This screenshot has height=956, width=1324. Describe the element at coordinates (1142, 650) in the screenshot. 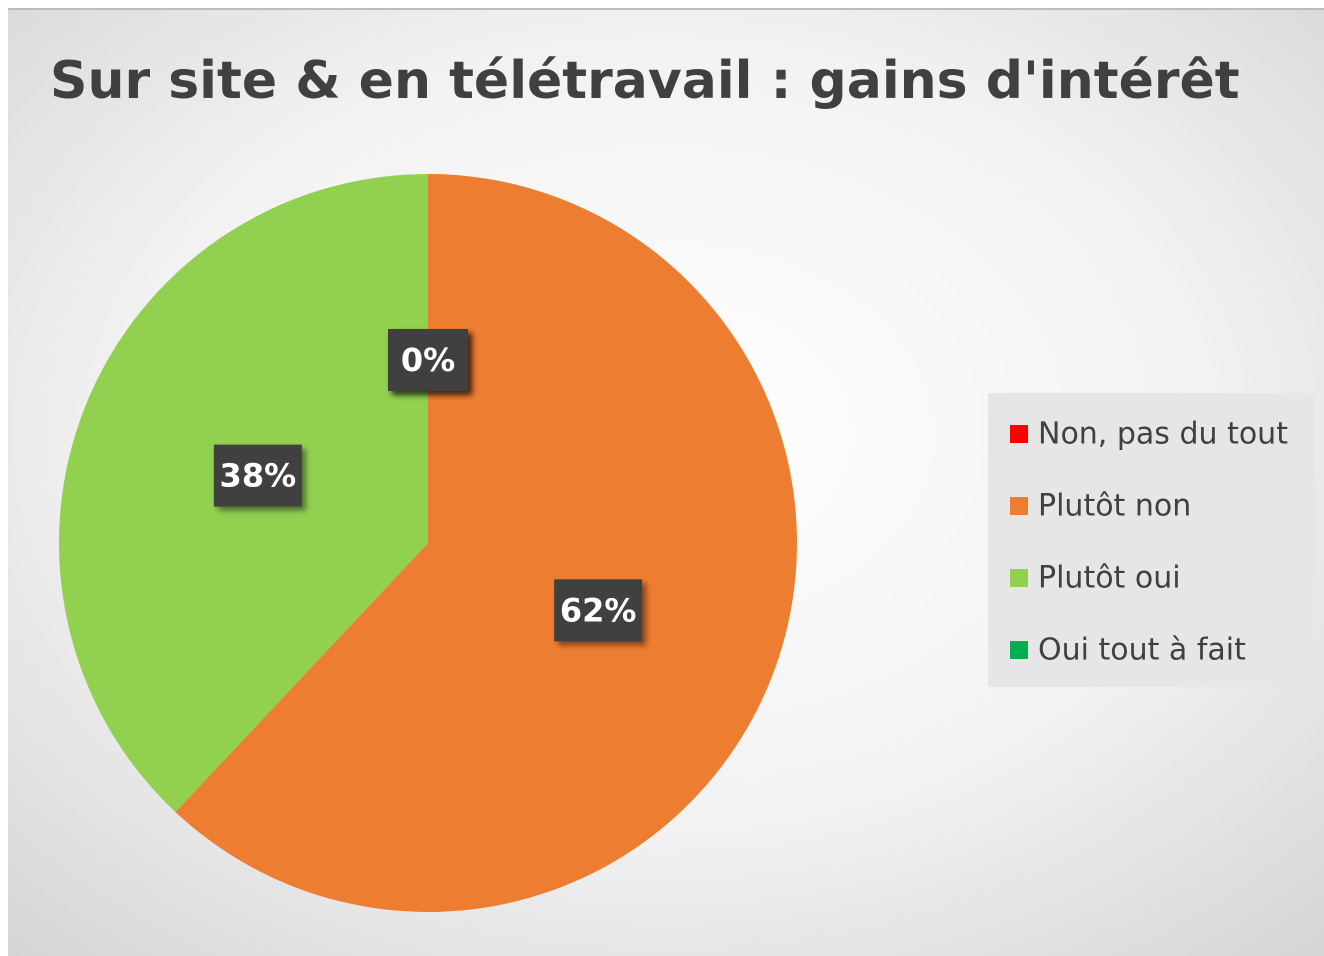

I see `legend-label: Oui tout à fait` at that location.